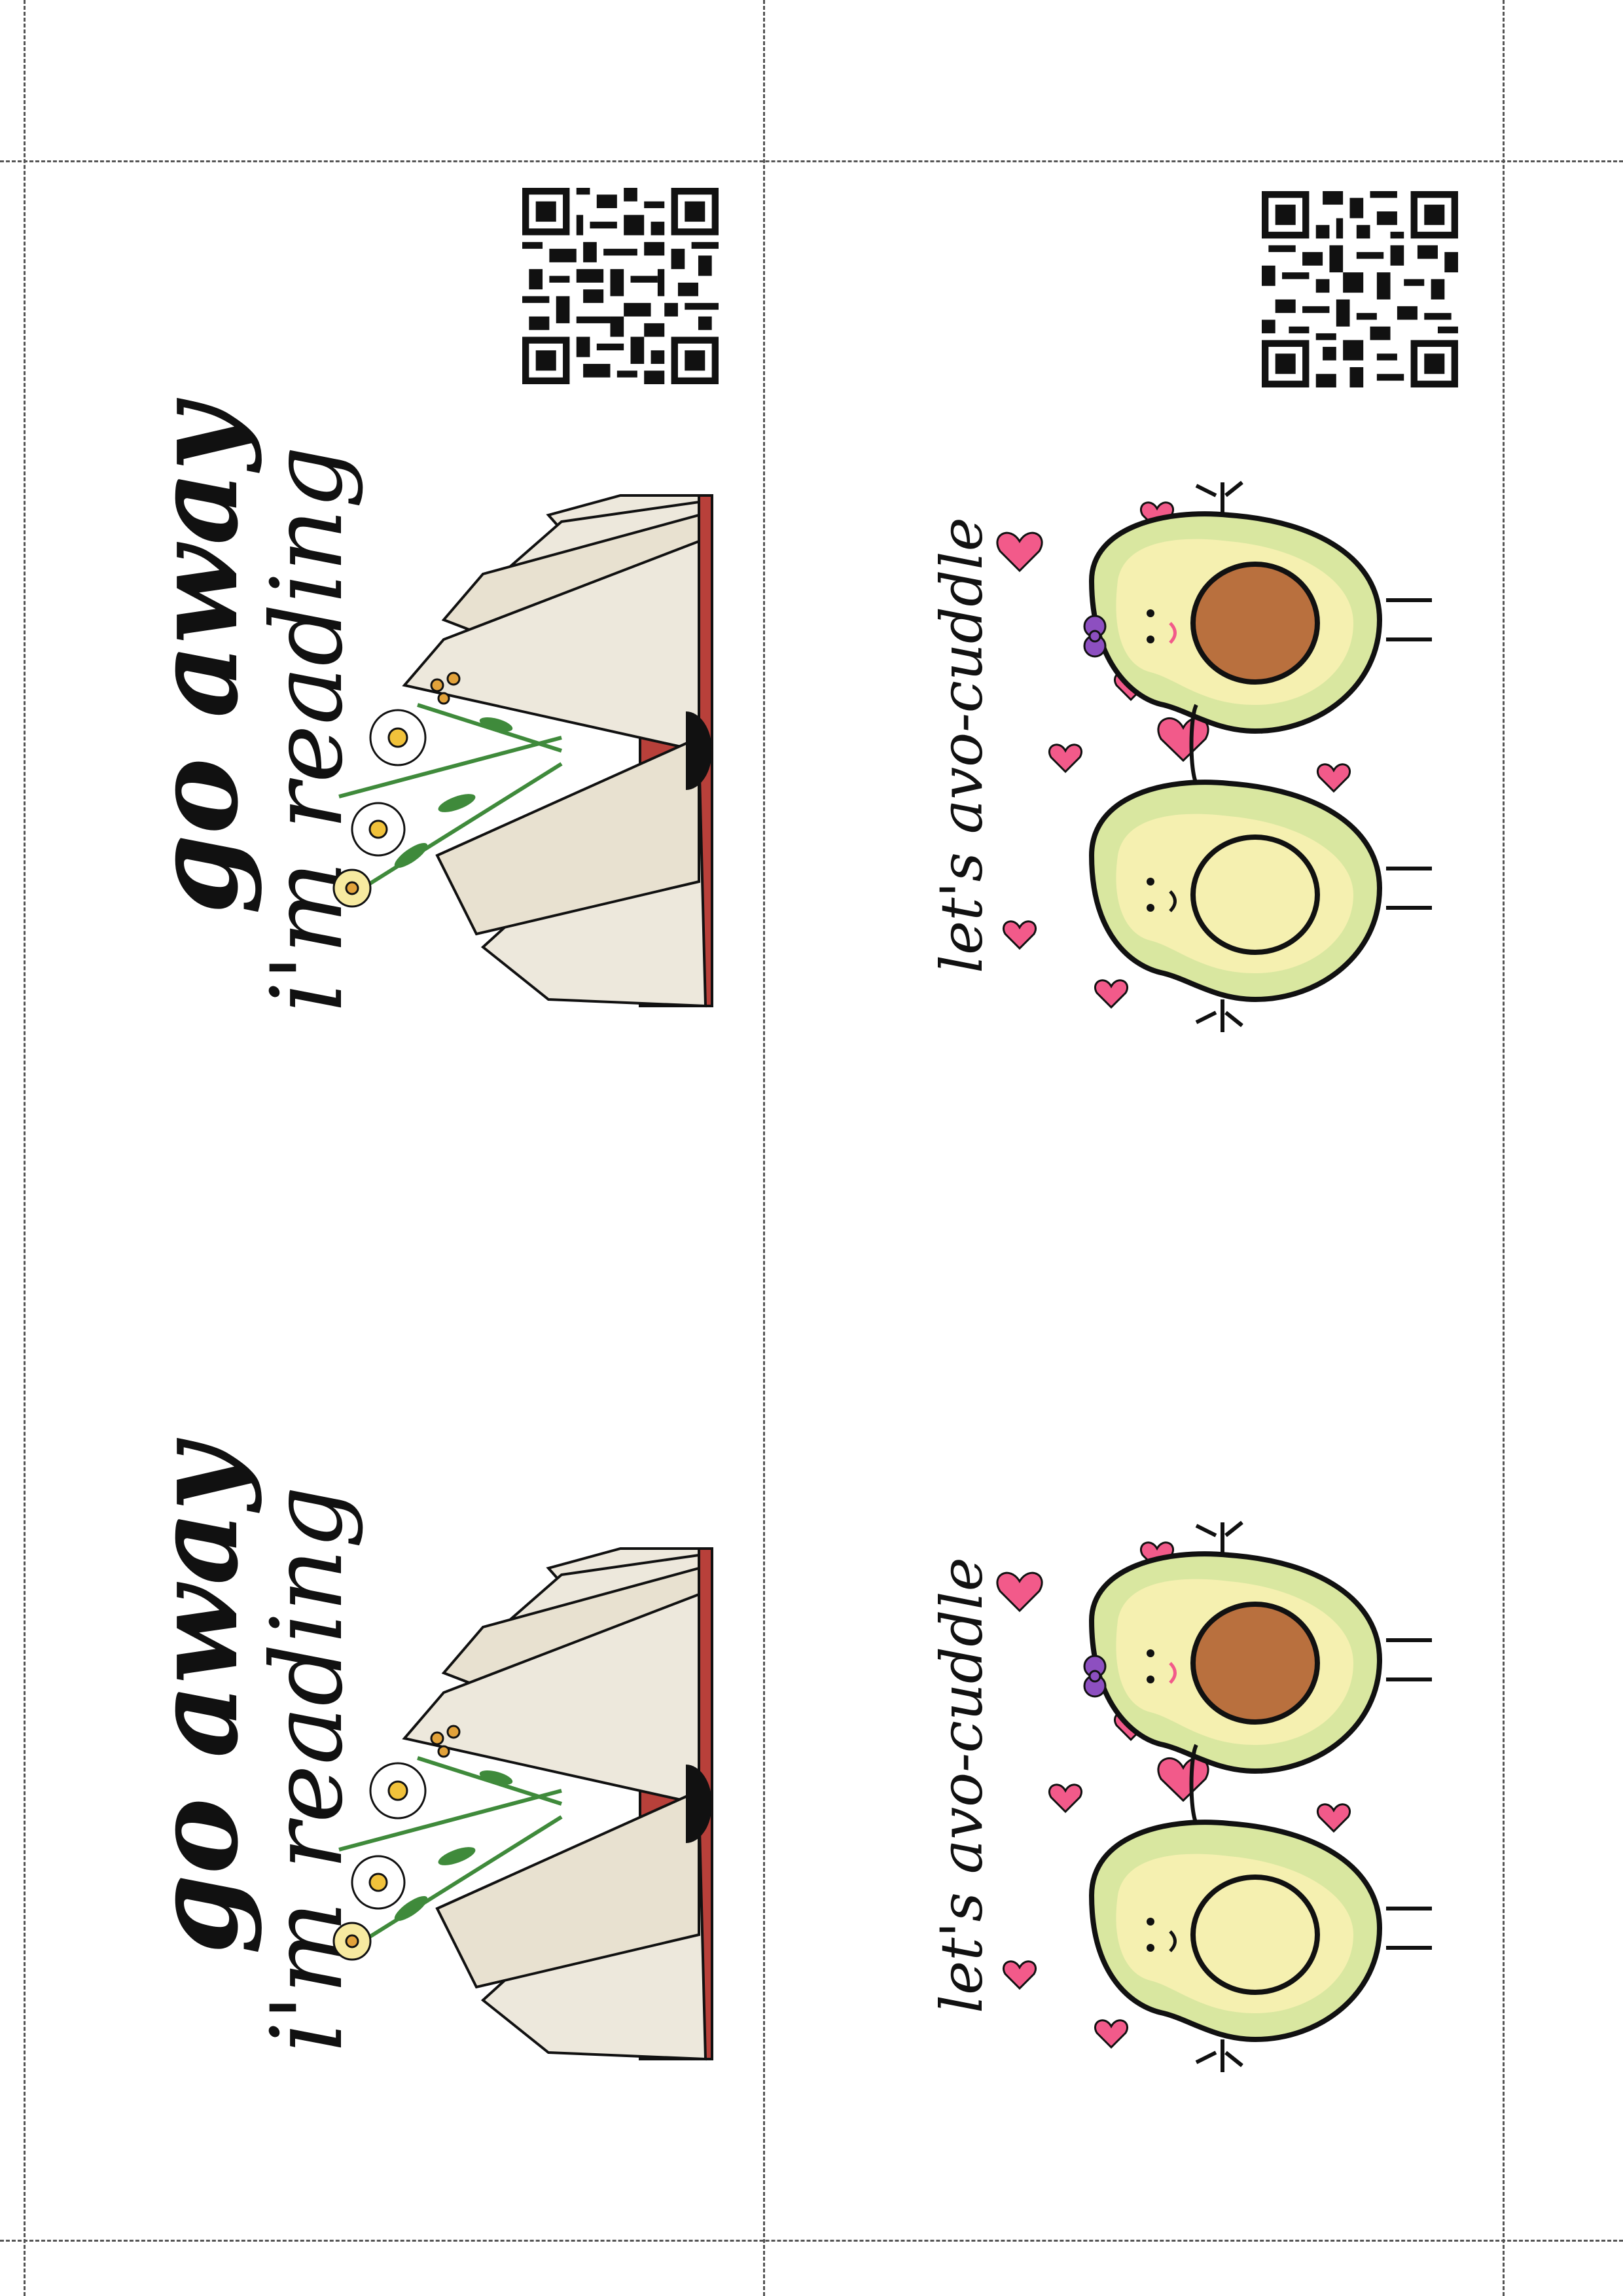  I want to click on cut-line-middle, so click(764, 1148).